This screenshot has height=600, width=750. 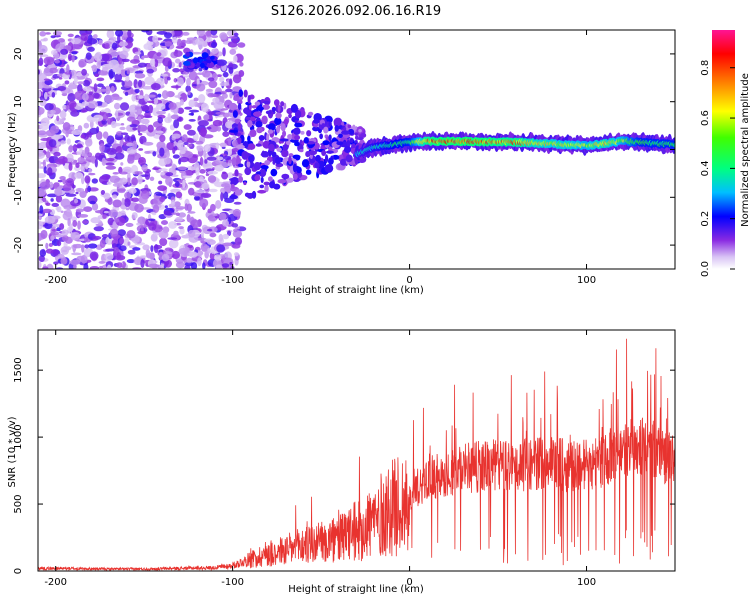 I want to click on colorbar-tick-label: 0.4, so click(x=705, y=168).